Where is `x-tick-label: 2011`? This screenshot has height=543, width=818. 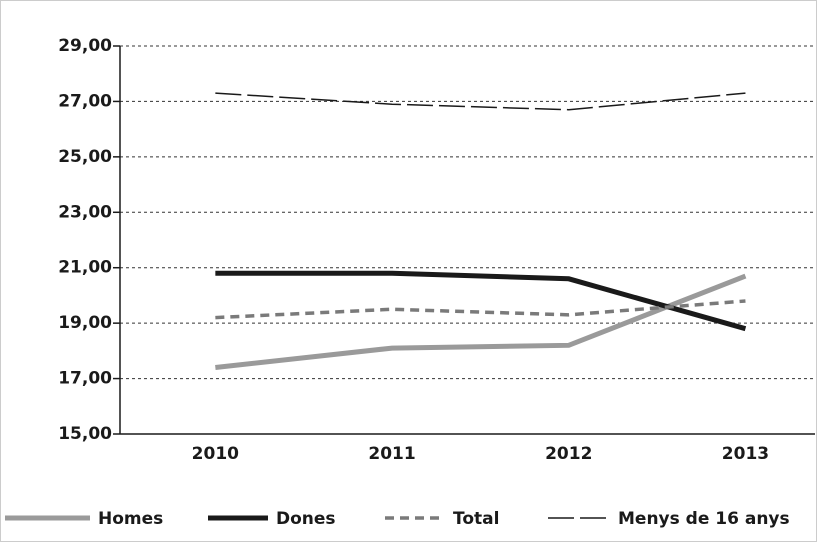 x-tick-label: 2011 is located at coordinates (391, 454).